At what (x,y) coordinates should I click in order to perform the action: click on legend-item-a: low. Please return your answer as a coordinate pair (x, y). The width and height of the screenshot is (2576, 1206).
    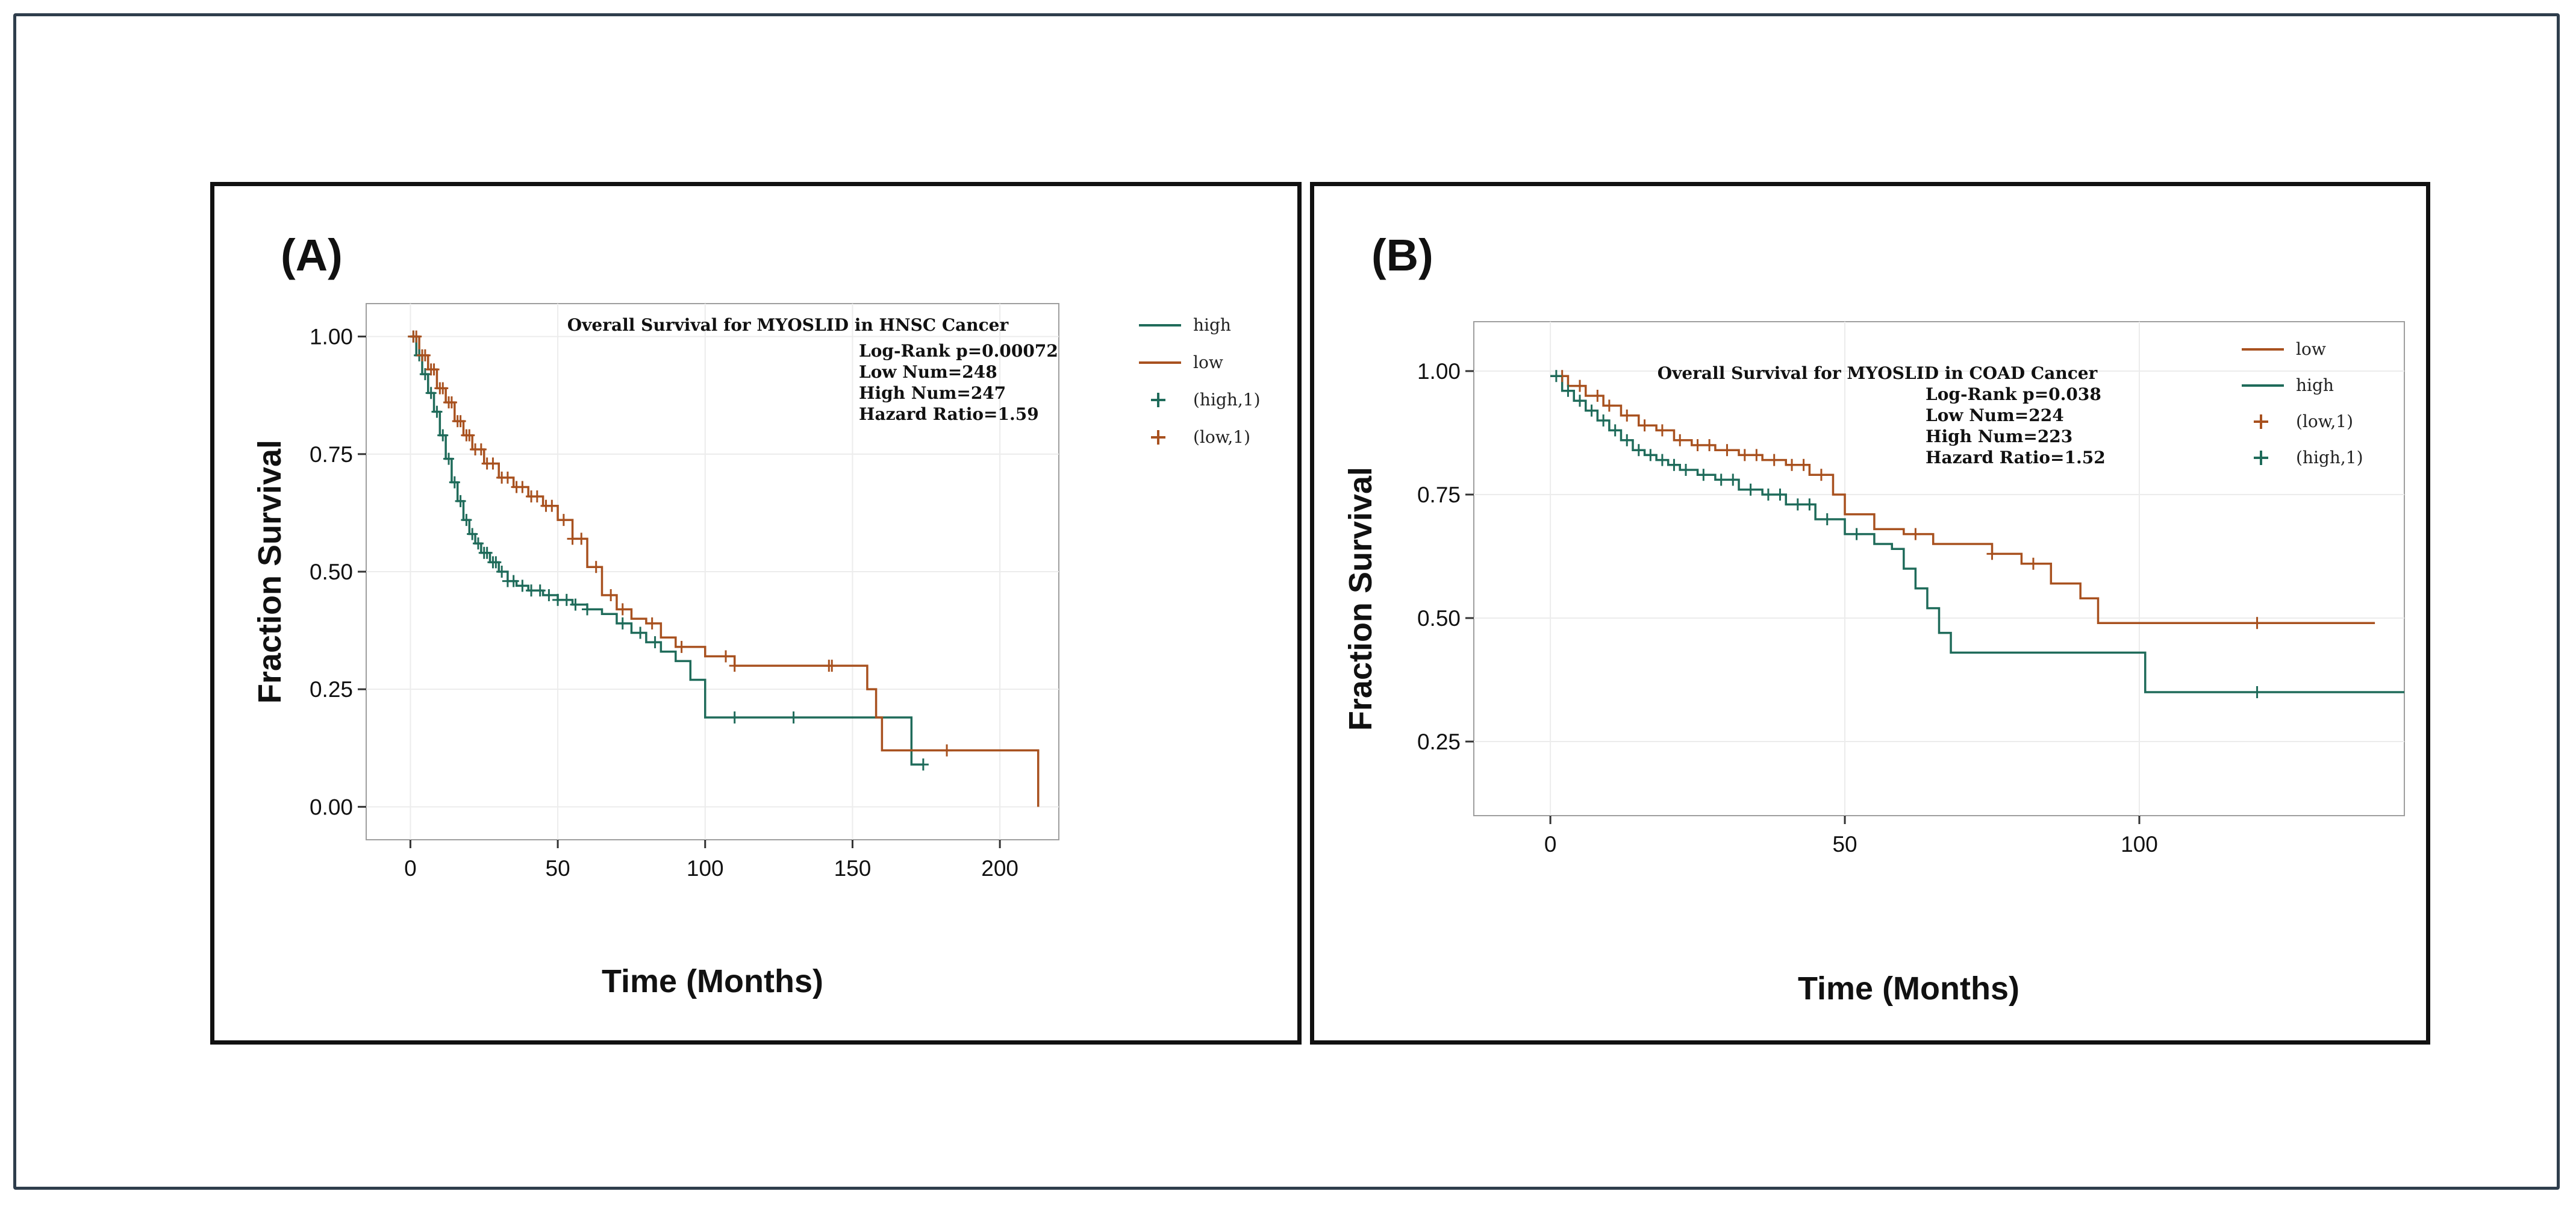
    Looking at the image, I should click on (1181, 362).